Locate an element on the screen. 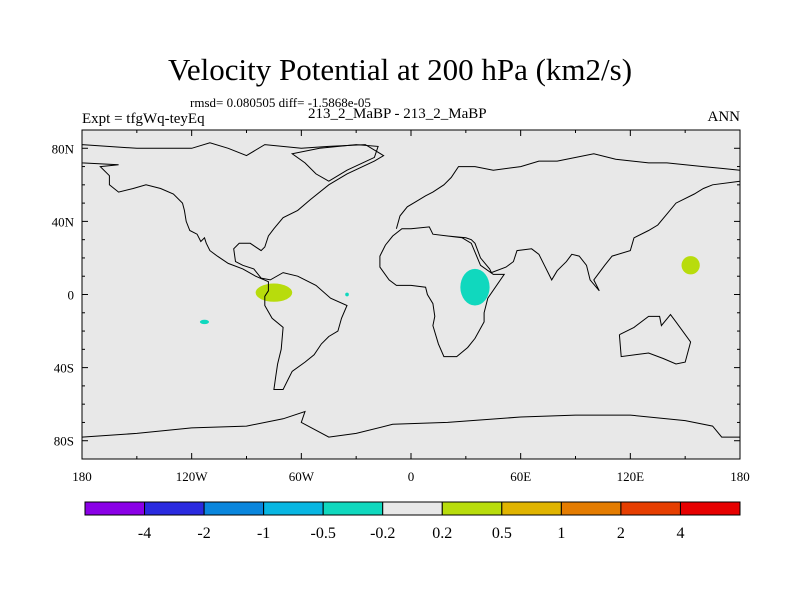  anomaly-regions is located at coordinates (449, 290).